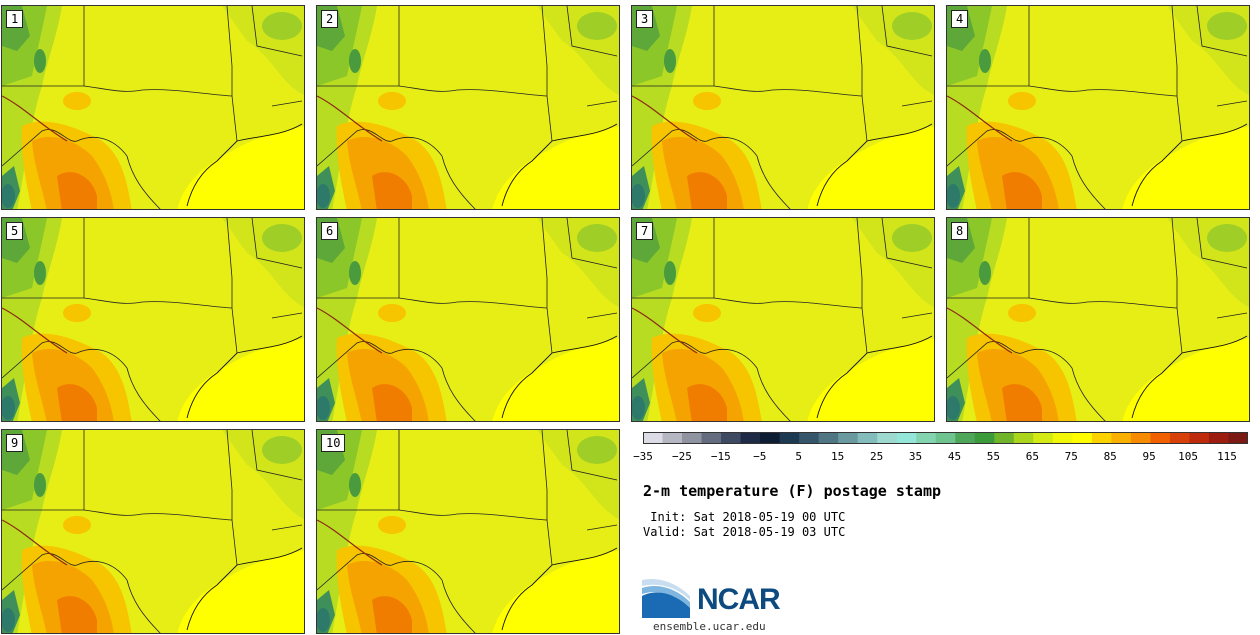  What do you see at coordinates (333, 443) in the screenshot?
I see `member-number: 10` at bounding box center [333, 443].